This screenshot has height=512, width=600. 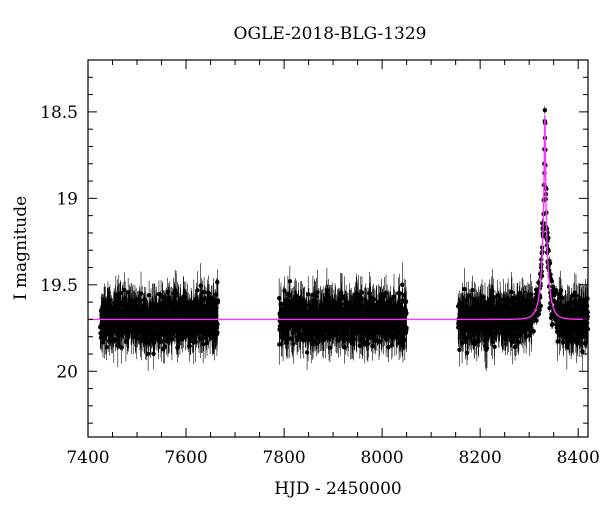 I want to click on y-tick-label: 19, so click(x=67, y=199).